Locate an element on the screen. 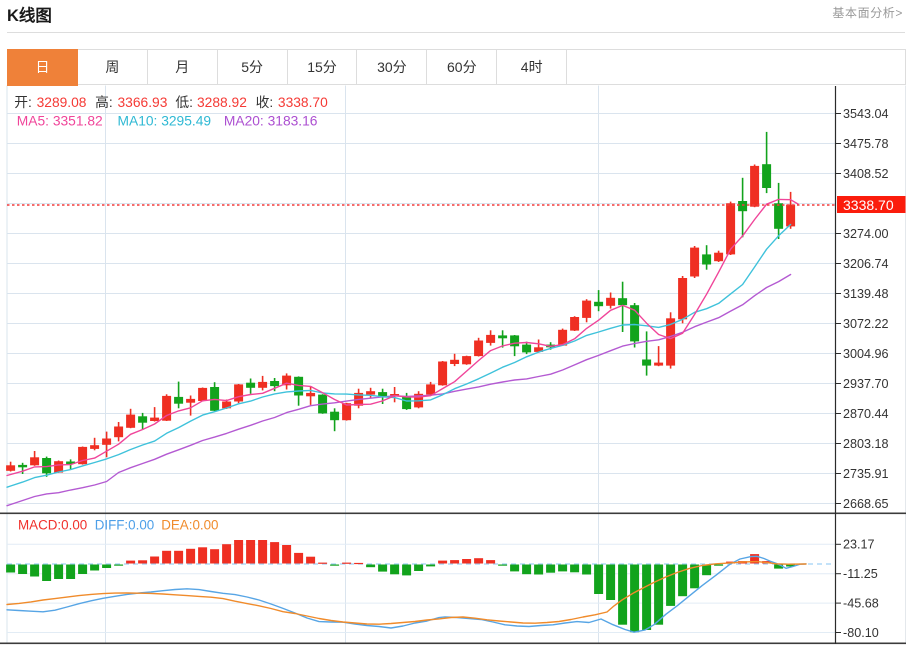 This screenshot has width=912, height=647. svg-text: 2803.18 is located at coordinates (866, 444).